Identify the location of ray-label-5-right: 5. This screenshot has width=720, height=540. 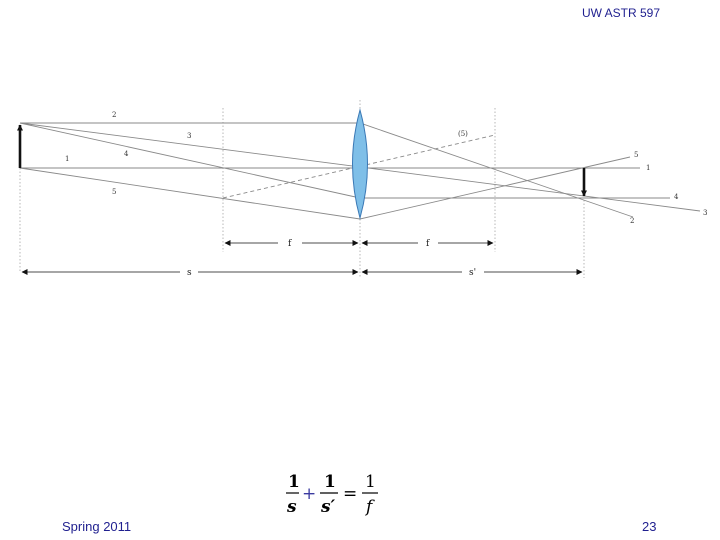
(636, 155).